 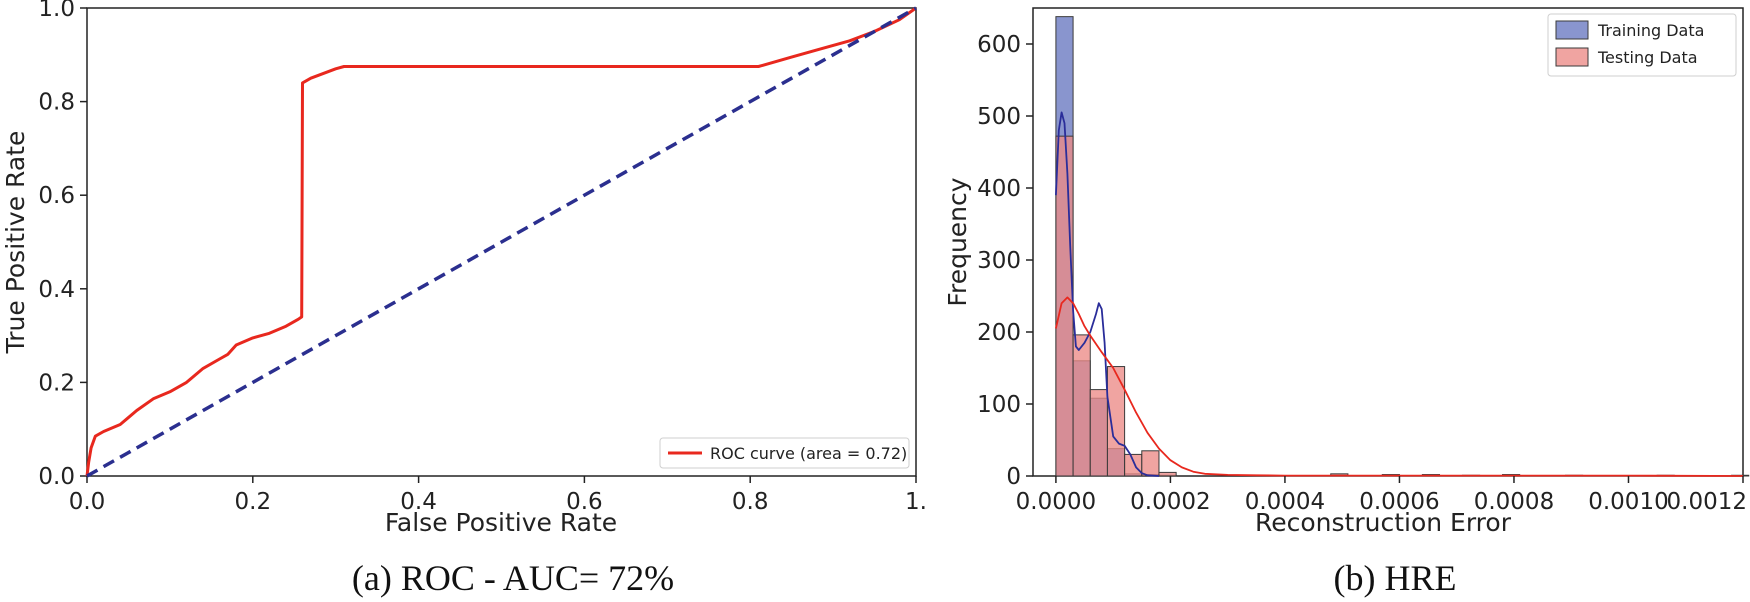 I want to click on hist-x-tick-label: 0.0006, so click(x=1399, y=502).